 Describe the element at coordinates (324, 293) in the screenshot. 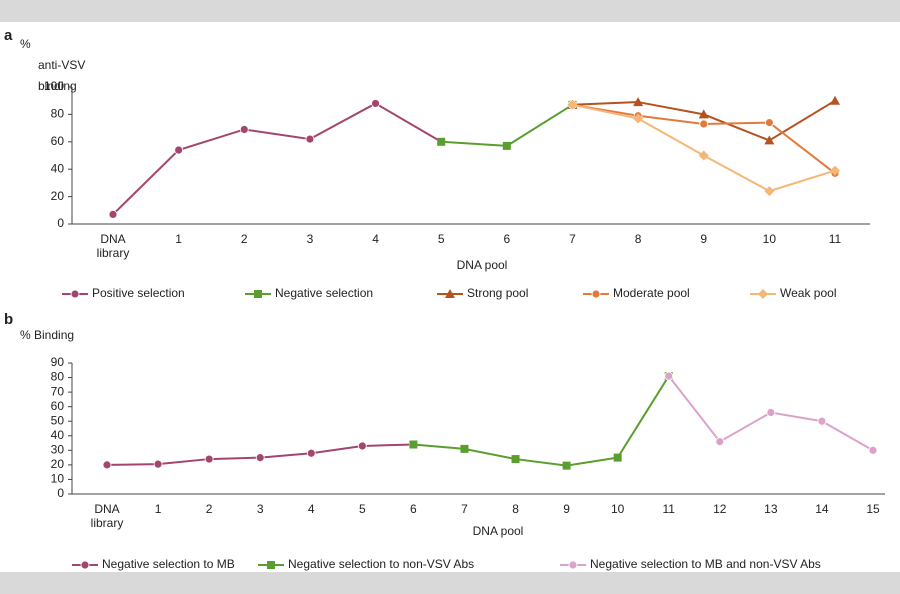

I see `legend-label: Negative selection` at that location.